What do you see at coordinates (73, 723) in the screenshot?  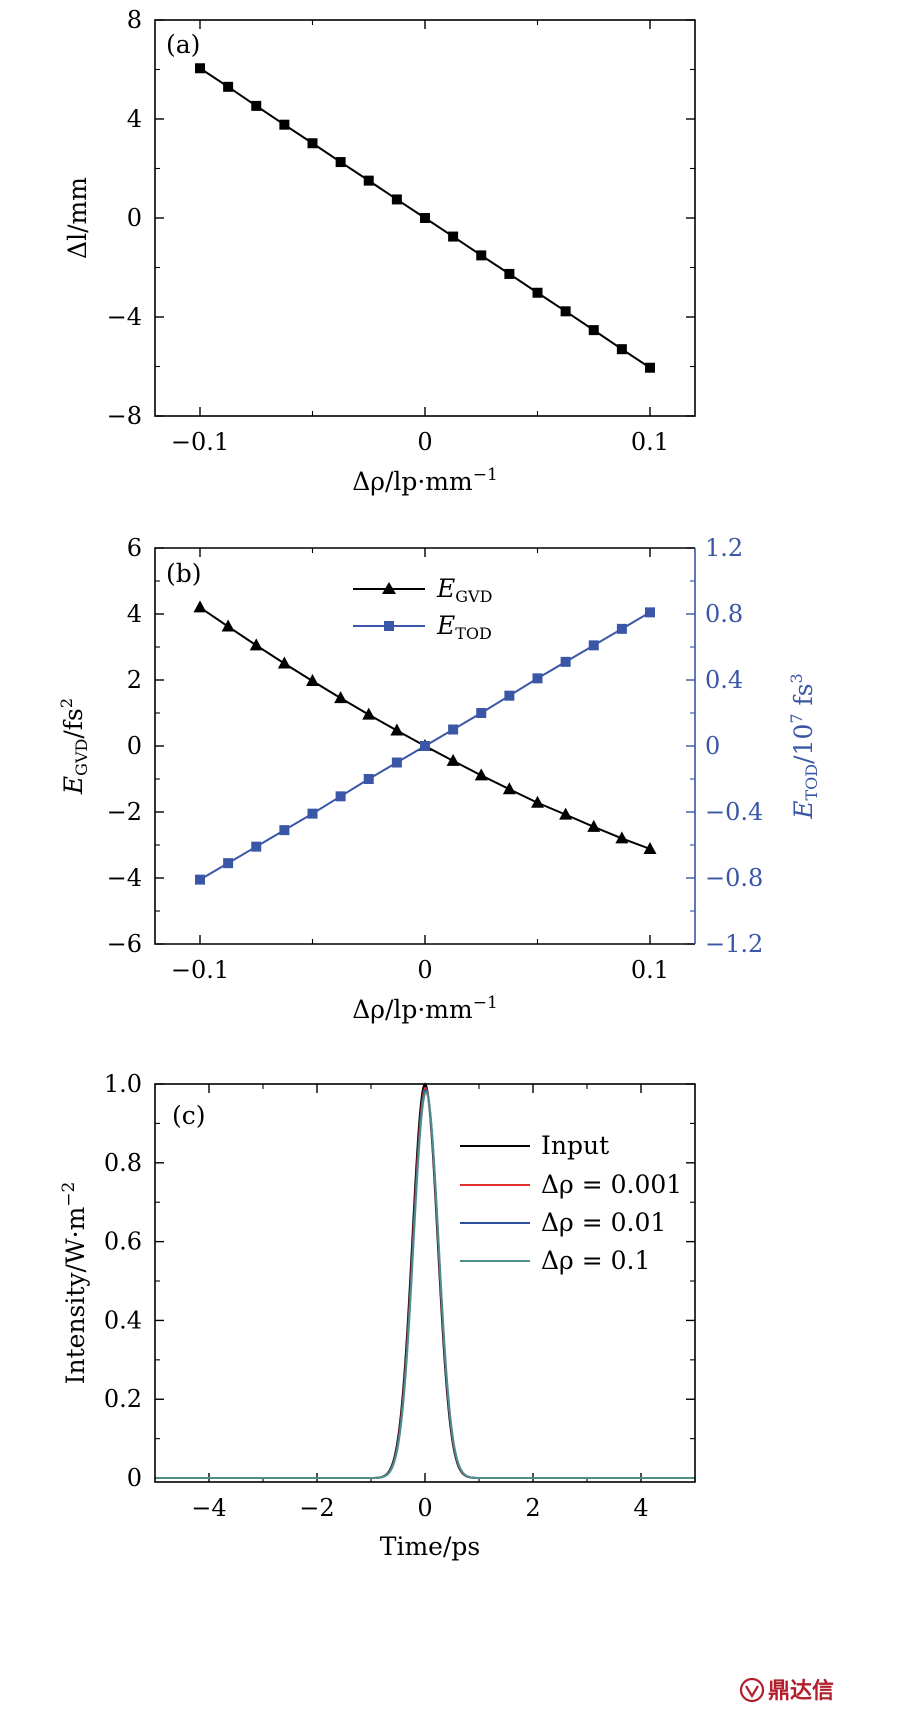 I see `y-axis-label-b-rest: /fs` at bounding box center [73, 723].